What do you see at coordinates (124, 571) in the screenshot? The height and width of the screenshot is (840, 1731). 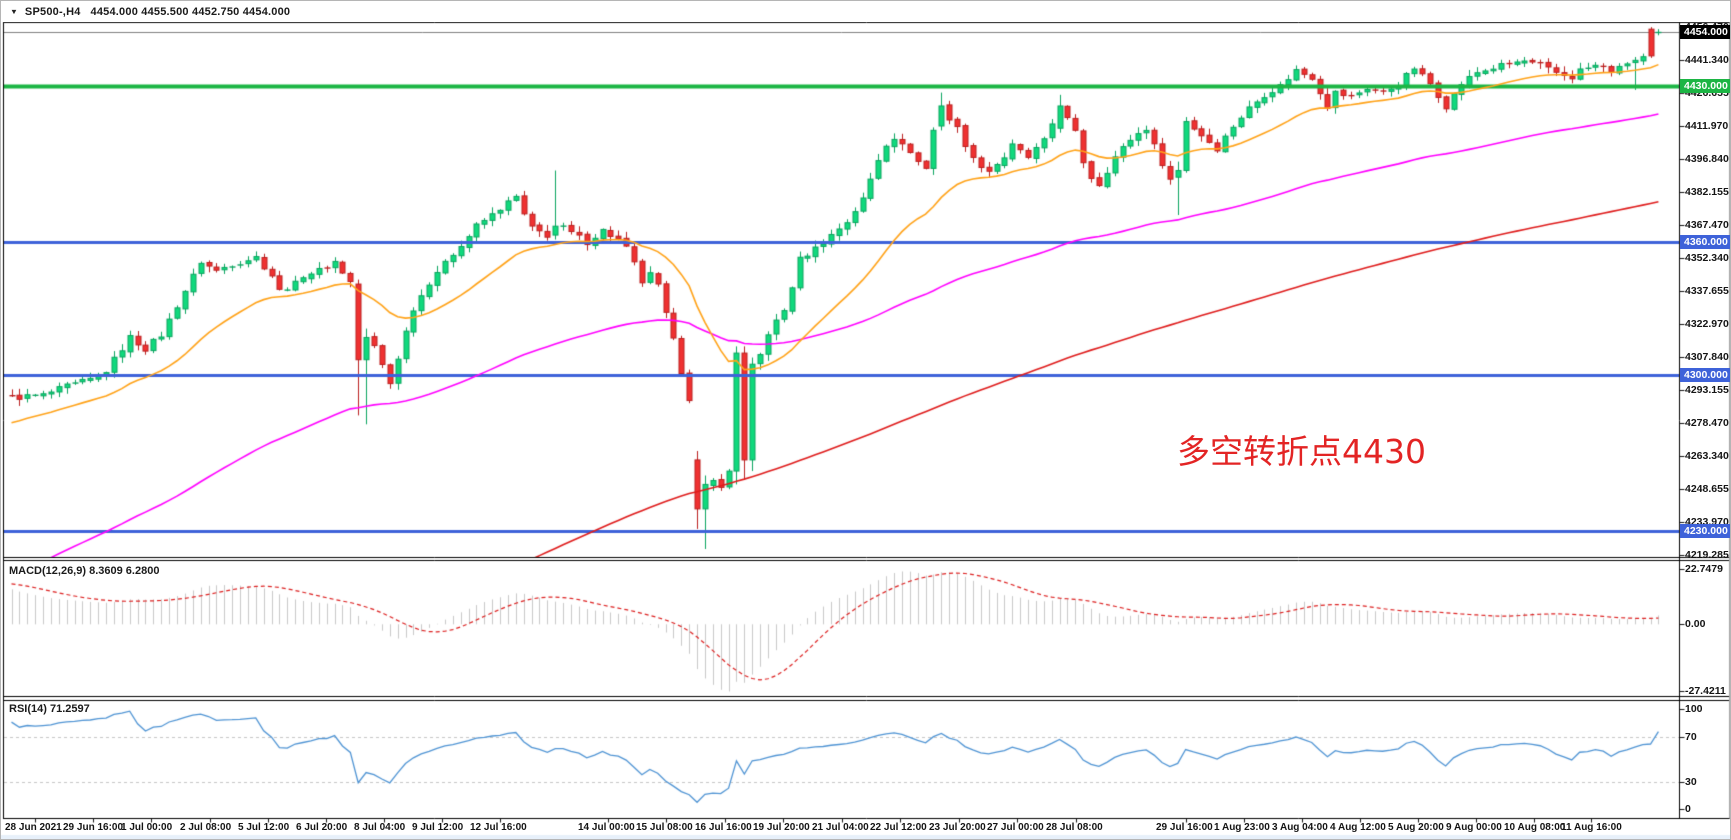 I see `macd-values: 8.3609 6.2800` at bounding box center [124, 571].